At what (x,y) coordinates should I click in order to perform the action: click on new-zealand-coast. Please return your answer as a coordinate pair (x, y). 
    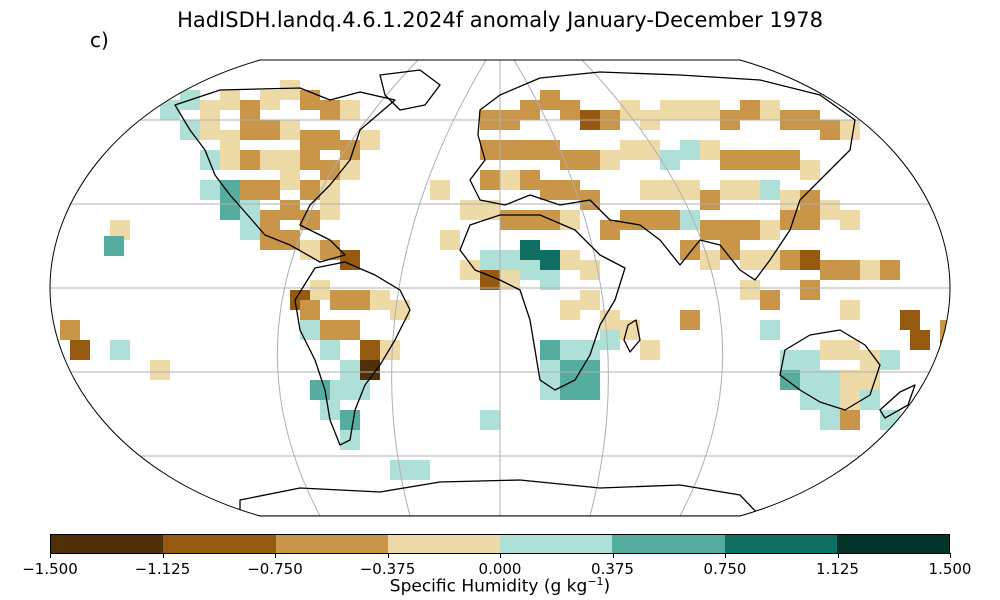
    Looking at the image, I should click on (897, 401).